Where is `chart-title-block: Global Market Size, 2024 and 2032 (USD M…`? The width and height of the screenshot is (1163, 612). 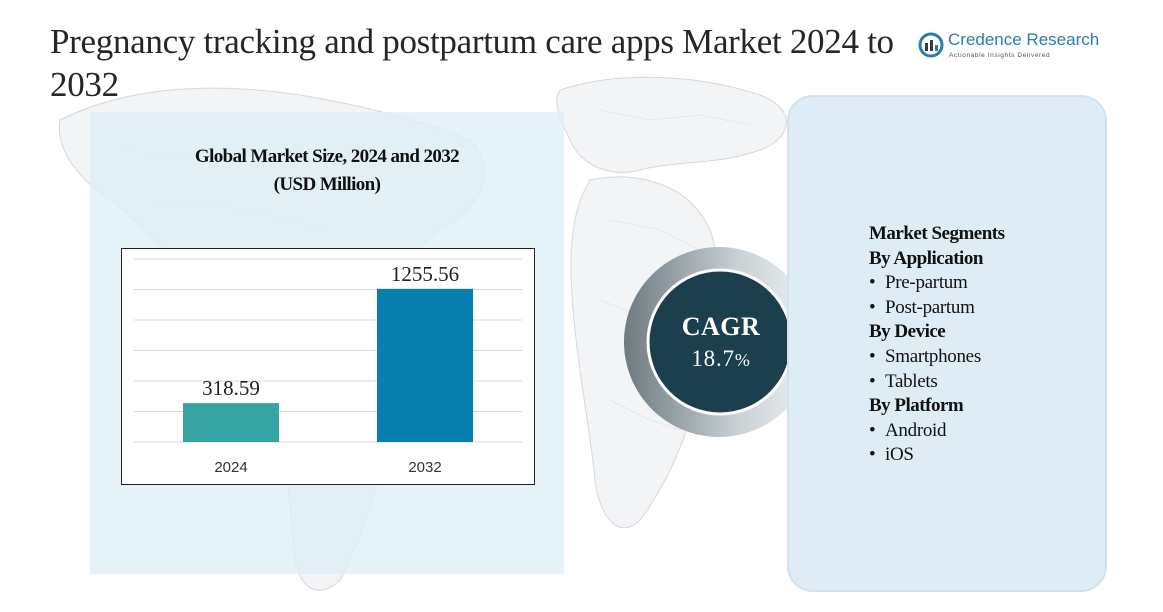
chart-title-block: Global Market Size, 2024 and 2032 (USD M… is located at coordinates (327, 171).